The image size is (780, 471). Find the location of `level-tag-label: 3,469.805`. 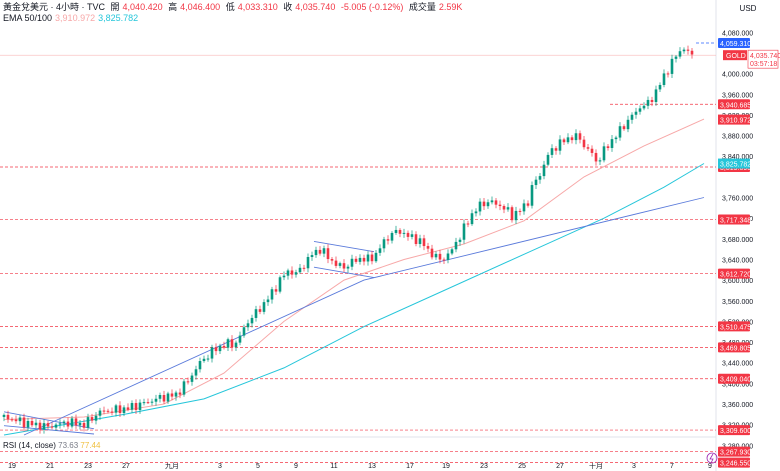

level-tag-label: 3,469.805 is located at coordinates (735, 348).